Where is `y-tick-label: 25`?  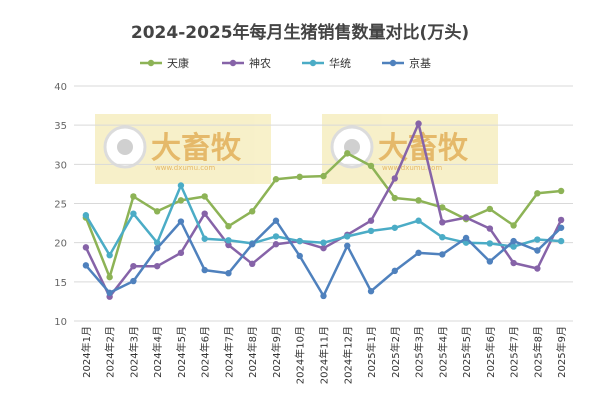
y-tick-label: 25 is located at coordinates (60, 205).